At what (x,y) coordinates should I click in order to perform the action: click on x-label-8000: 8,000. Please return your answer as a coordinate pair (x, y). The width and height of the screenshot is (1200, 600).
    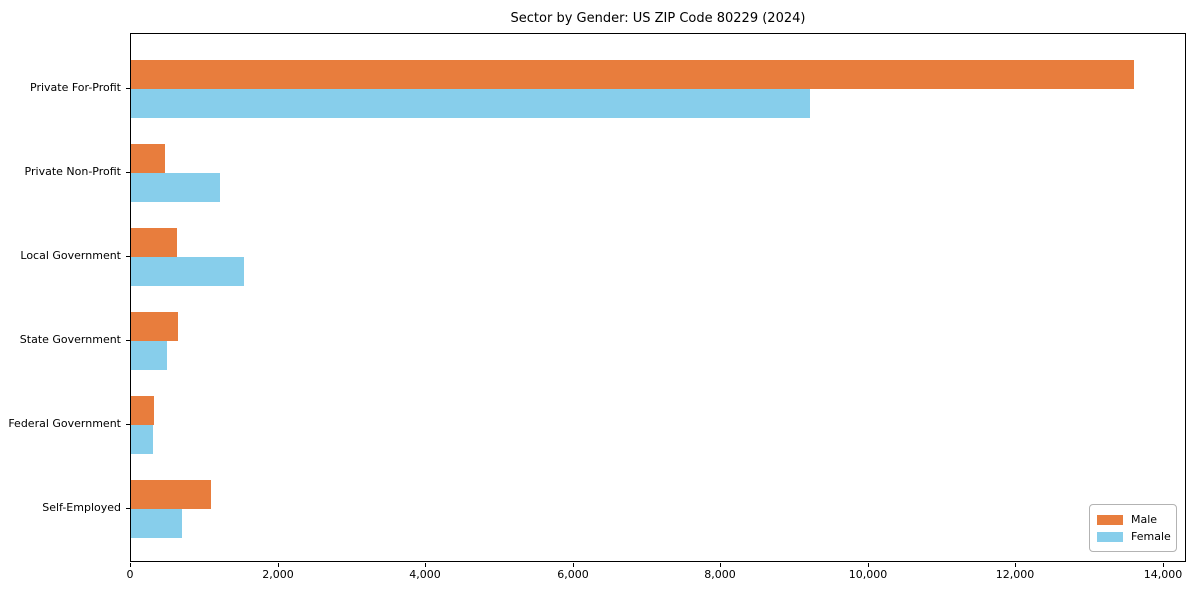
    Looking at the image, I should click on (720, 574).